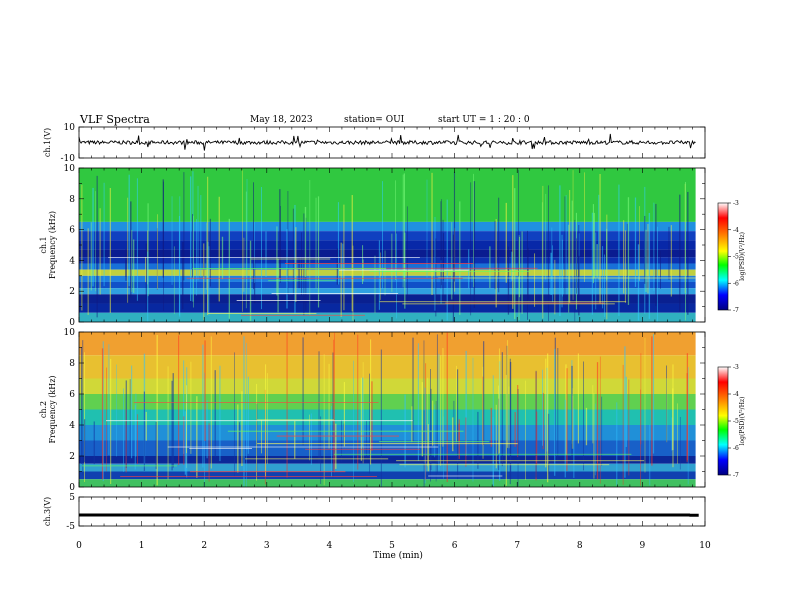  What do you see at coordinates (643, 546) in the screenshot?
I see `x-tick-label: 9` at bounding box center [643, 546].